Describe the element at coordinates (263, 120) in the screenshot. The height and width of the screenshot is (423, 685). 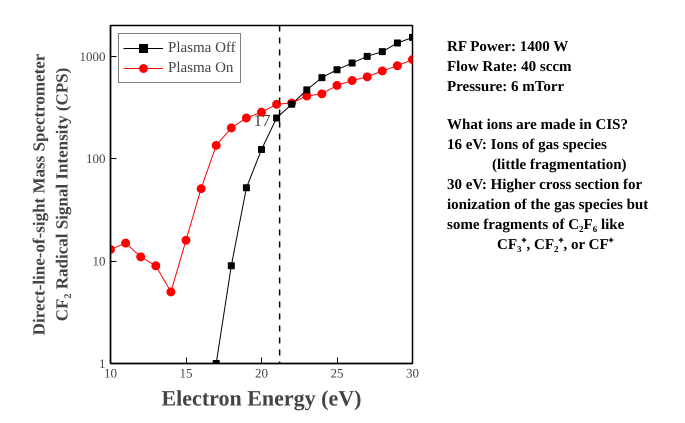
I see `annotation: 17` at that location.